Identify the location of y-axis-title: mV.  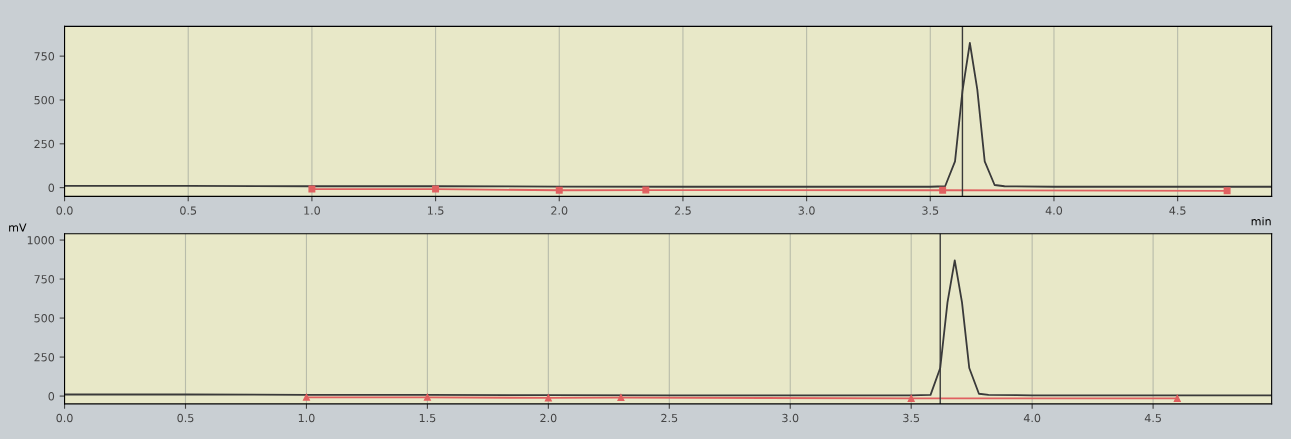
(18, 227).